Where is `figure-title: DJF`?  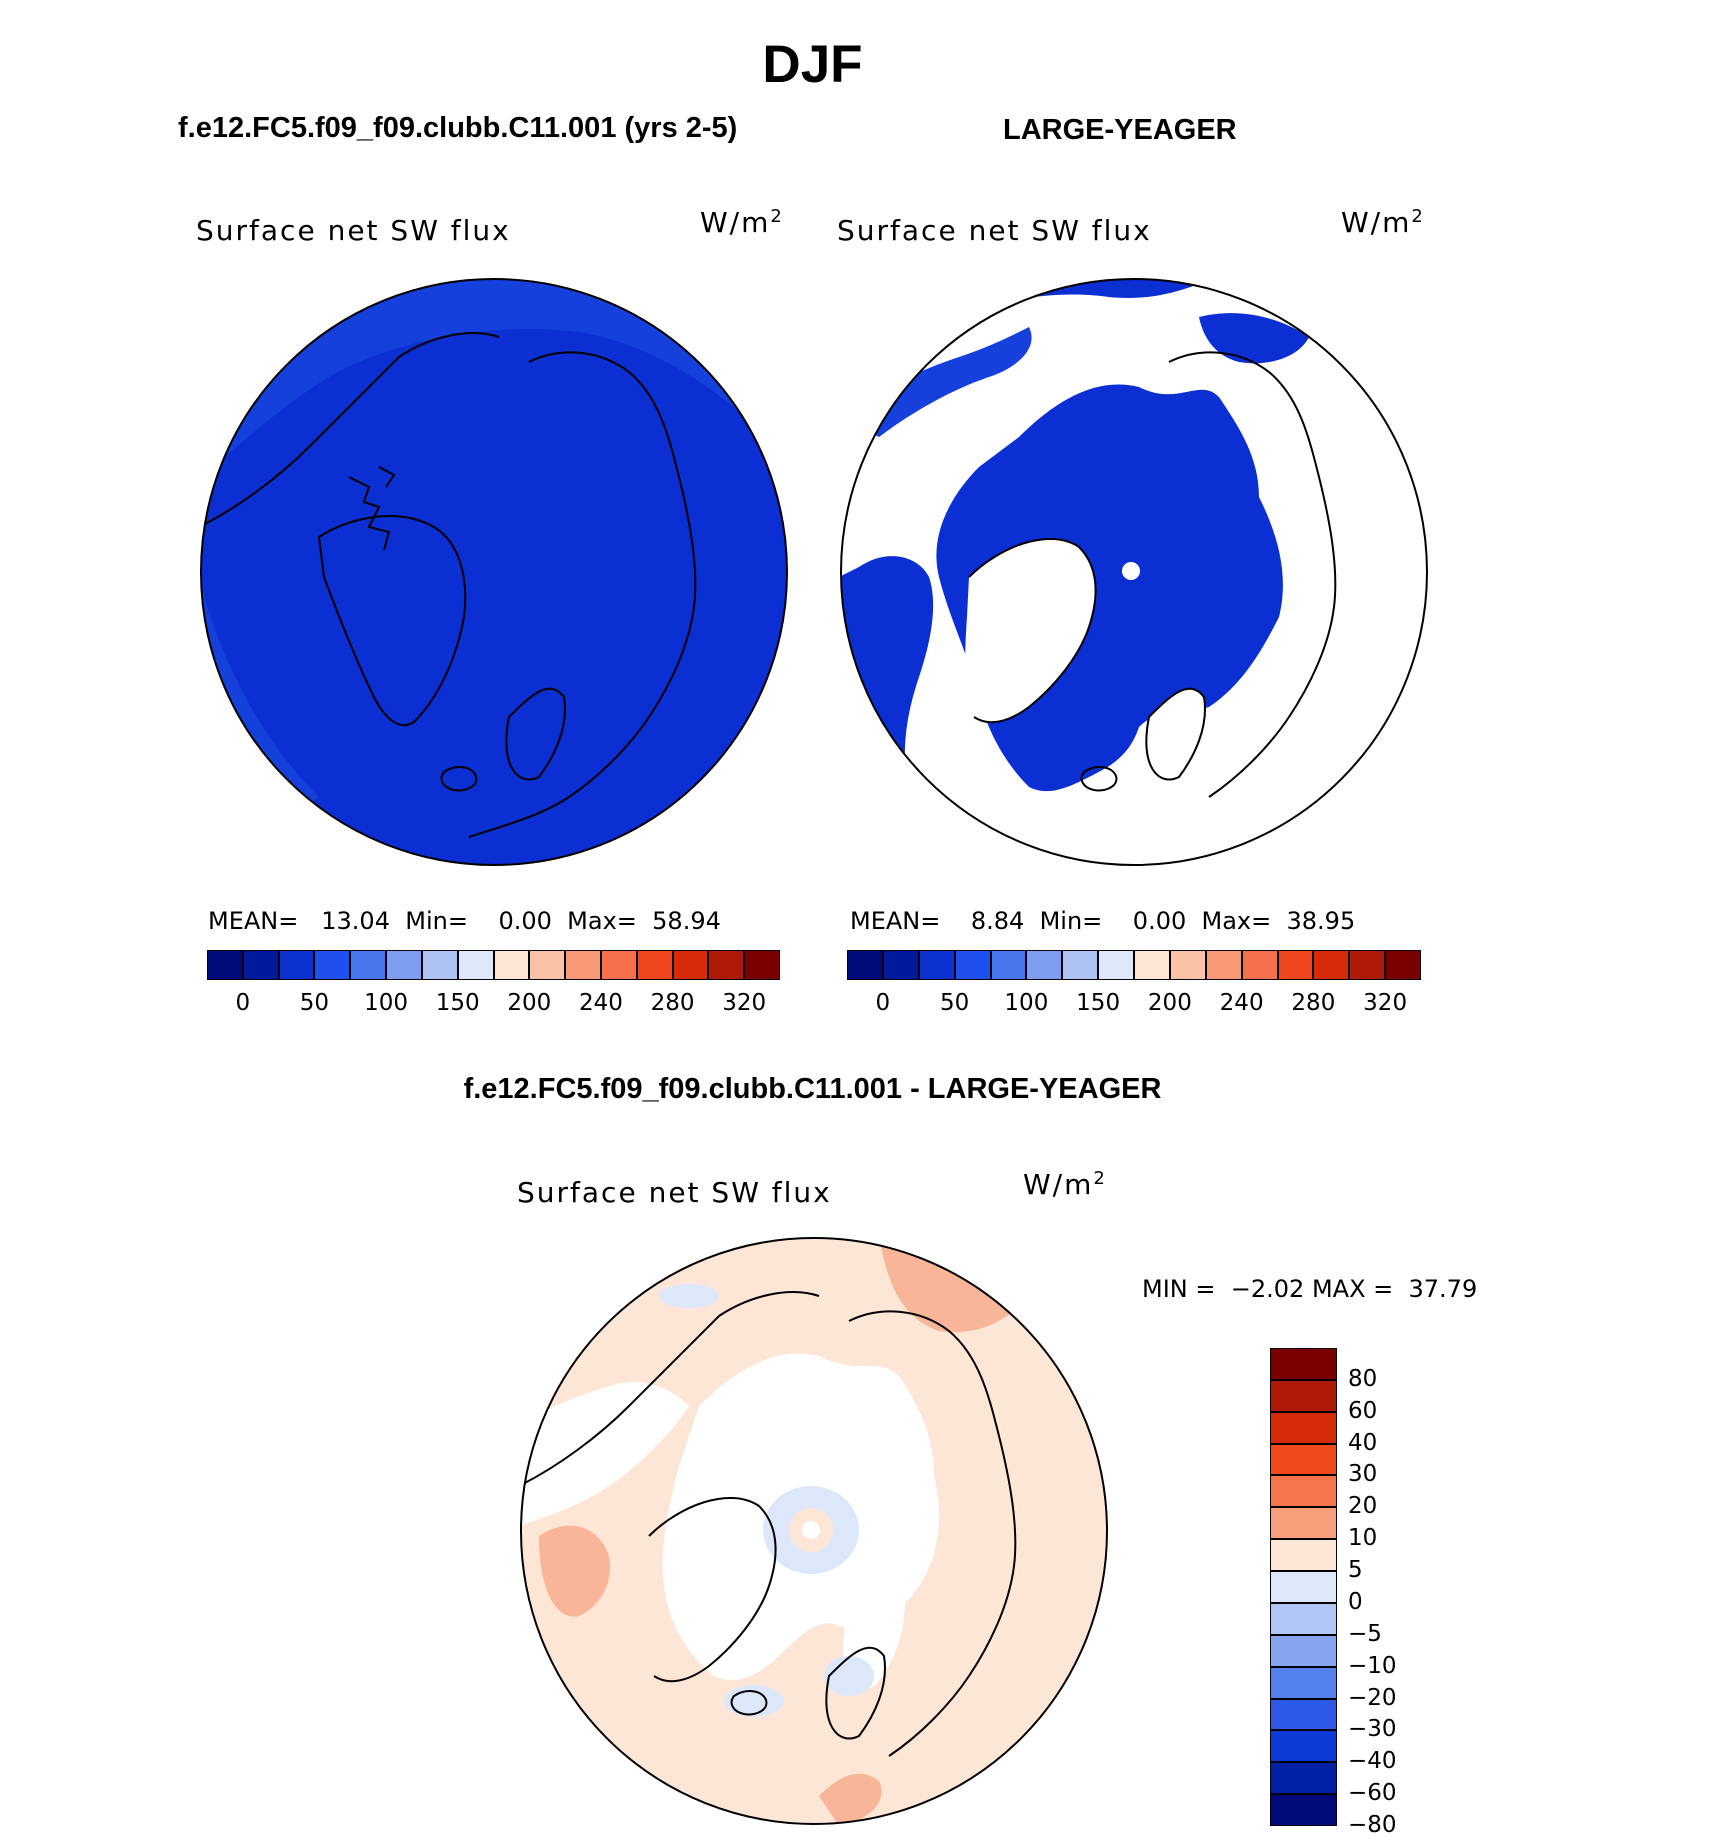 figure-title: DJF is located at coordinates (812, 64).